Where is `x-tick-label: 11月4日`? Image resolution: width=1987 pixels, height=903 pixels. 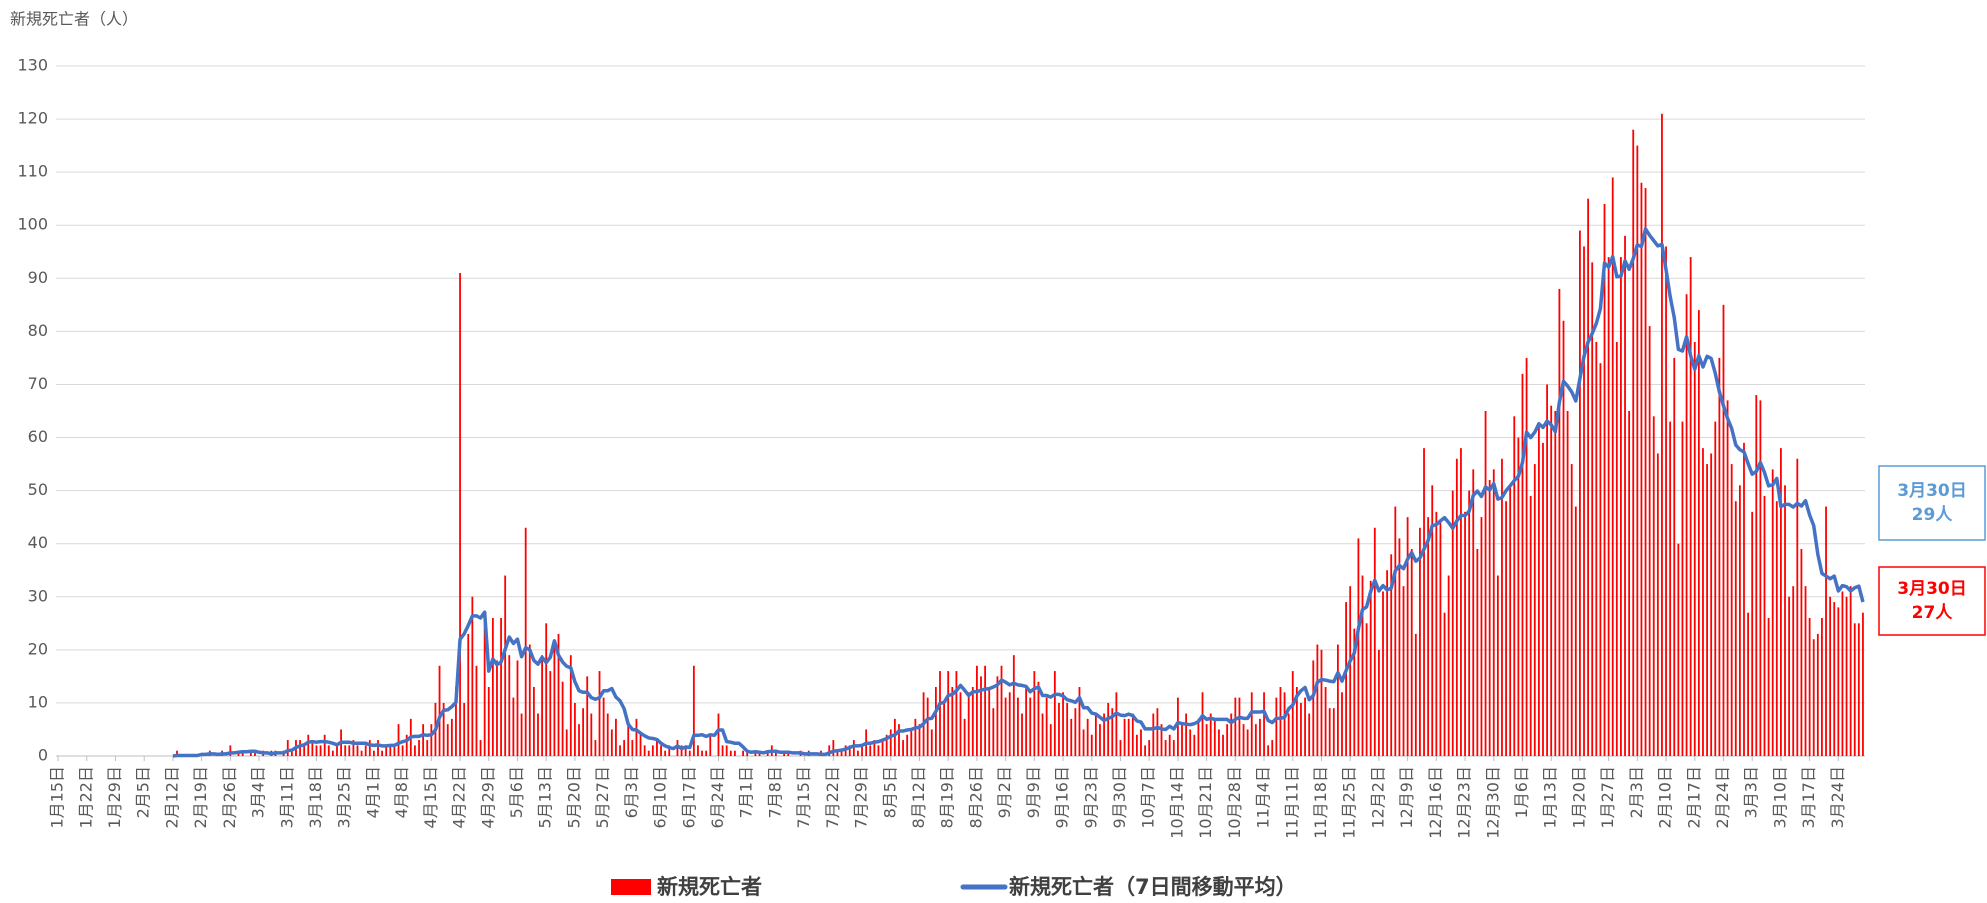 x-tick-label: 11月4日 is located at coordinates (1263, 797).